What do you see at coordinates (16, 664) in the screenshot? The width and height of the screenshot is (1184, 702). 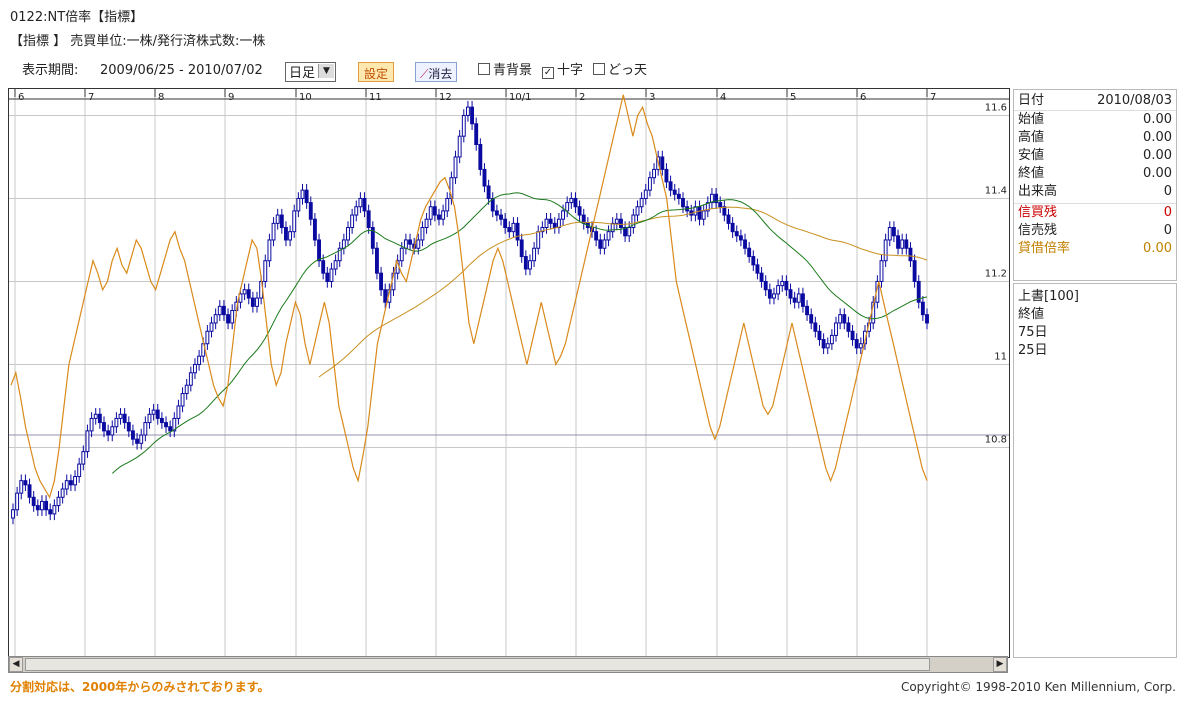 I see `scroll-left-icon: ◀` at bounding box center [16, 664].